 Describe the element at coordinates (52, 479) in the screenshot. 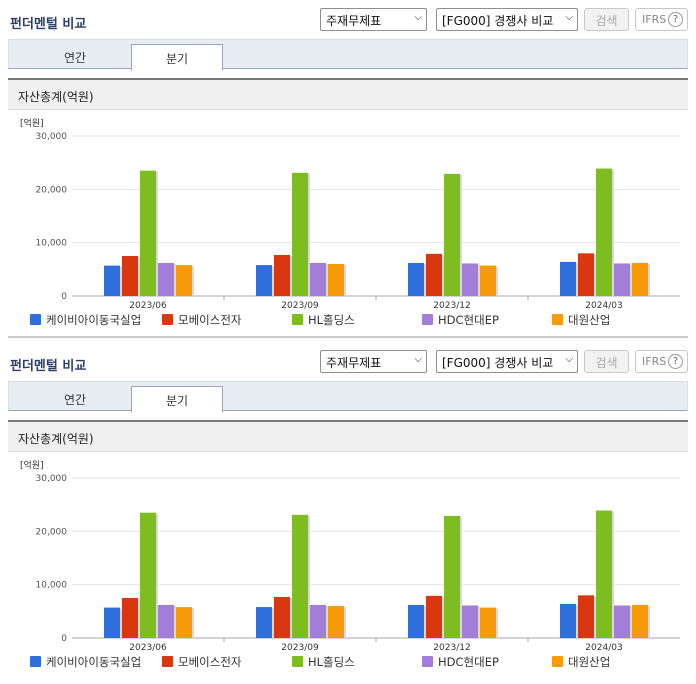

I see `y-tick-label: 30,000` at that location.